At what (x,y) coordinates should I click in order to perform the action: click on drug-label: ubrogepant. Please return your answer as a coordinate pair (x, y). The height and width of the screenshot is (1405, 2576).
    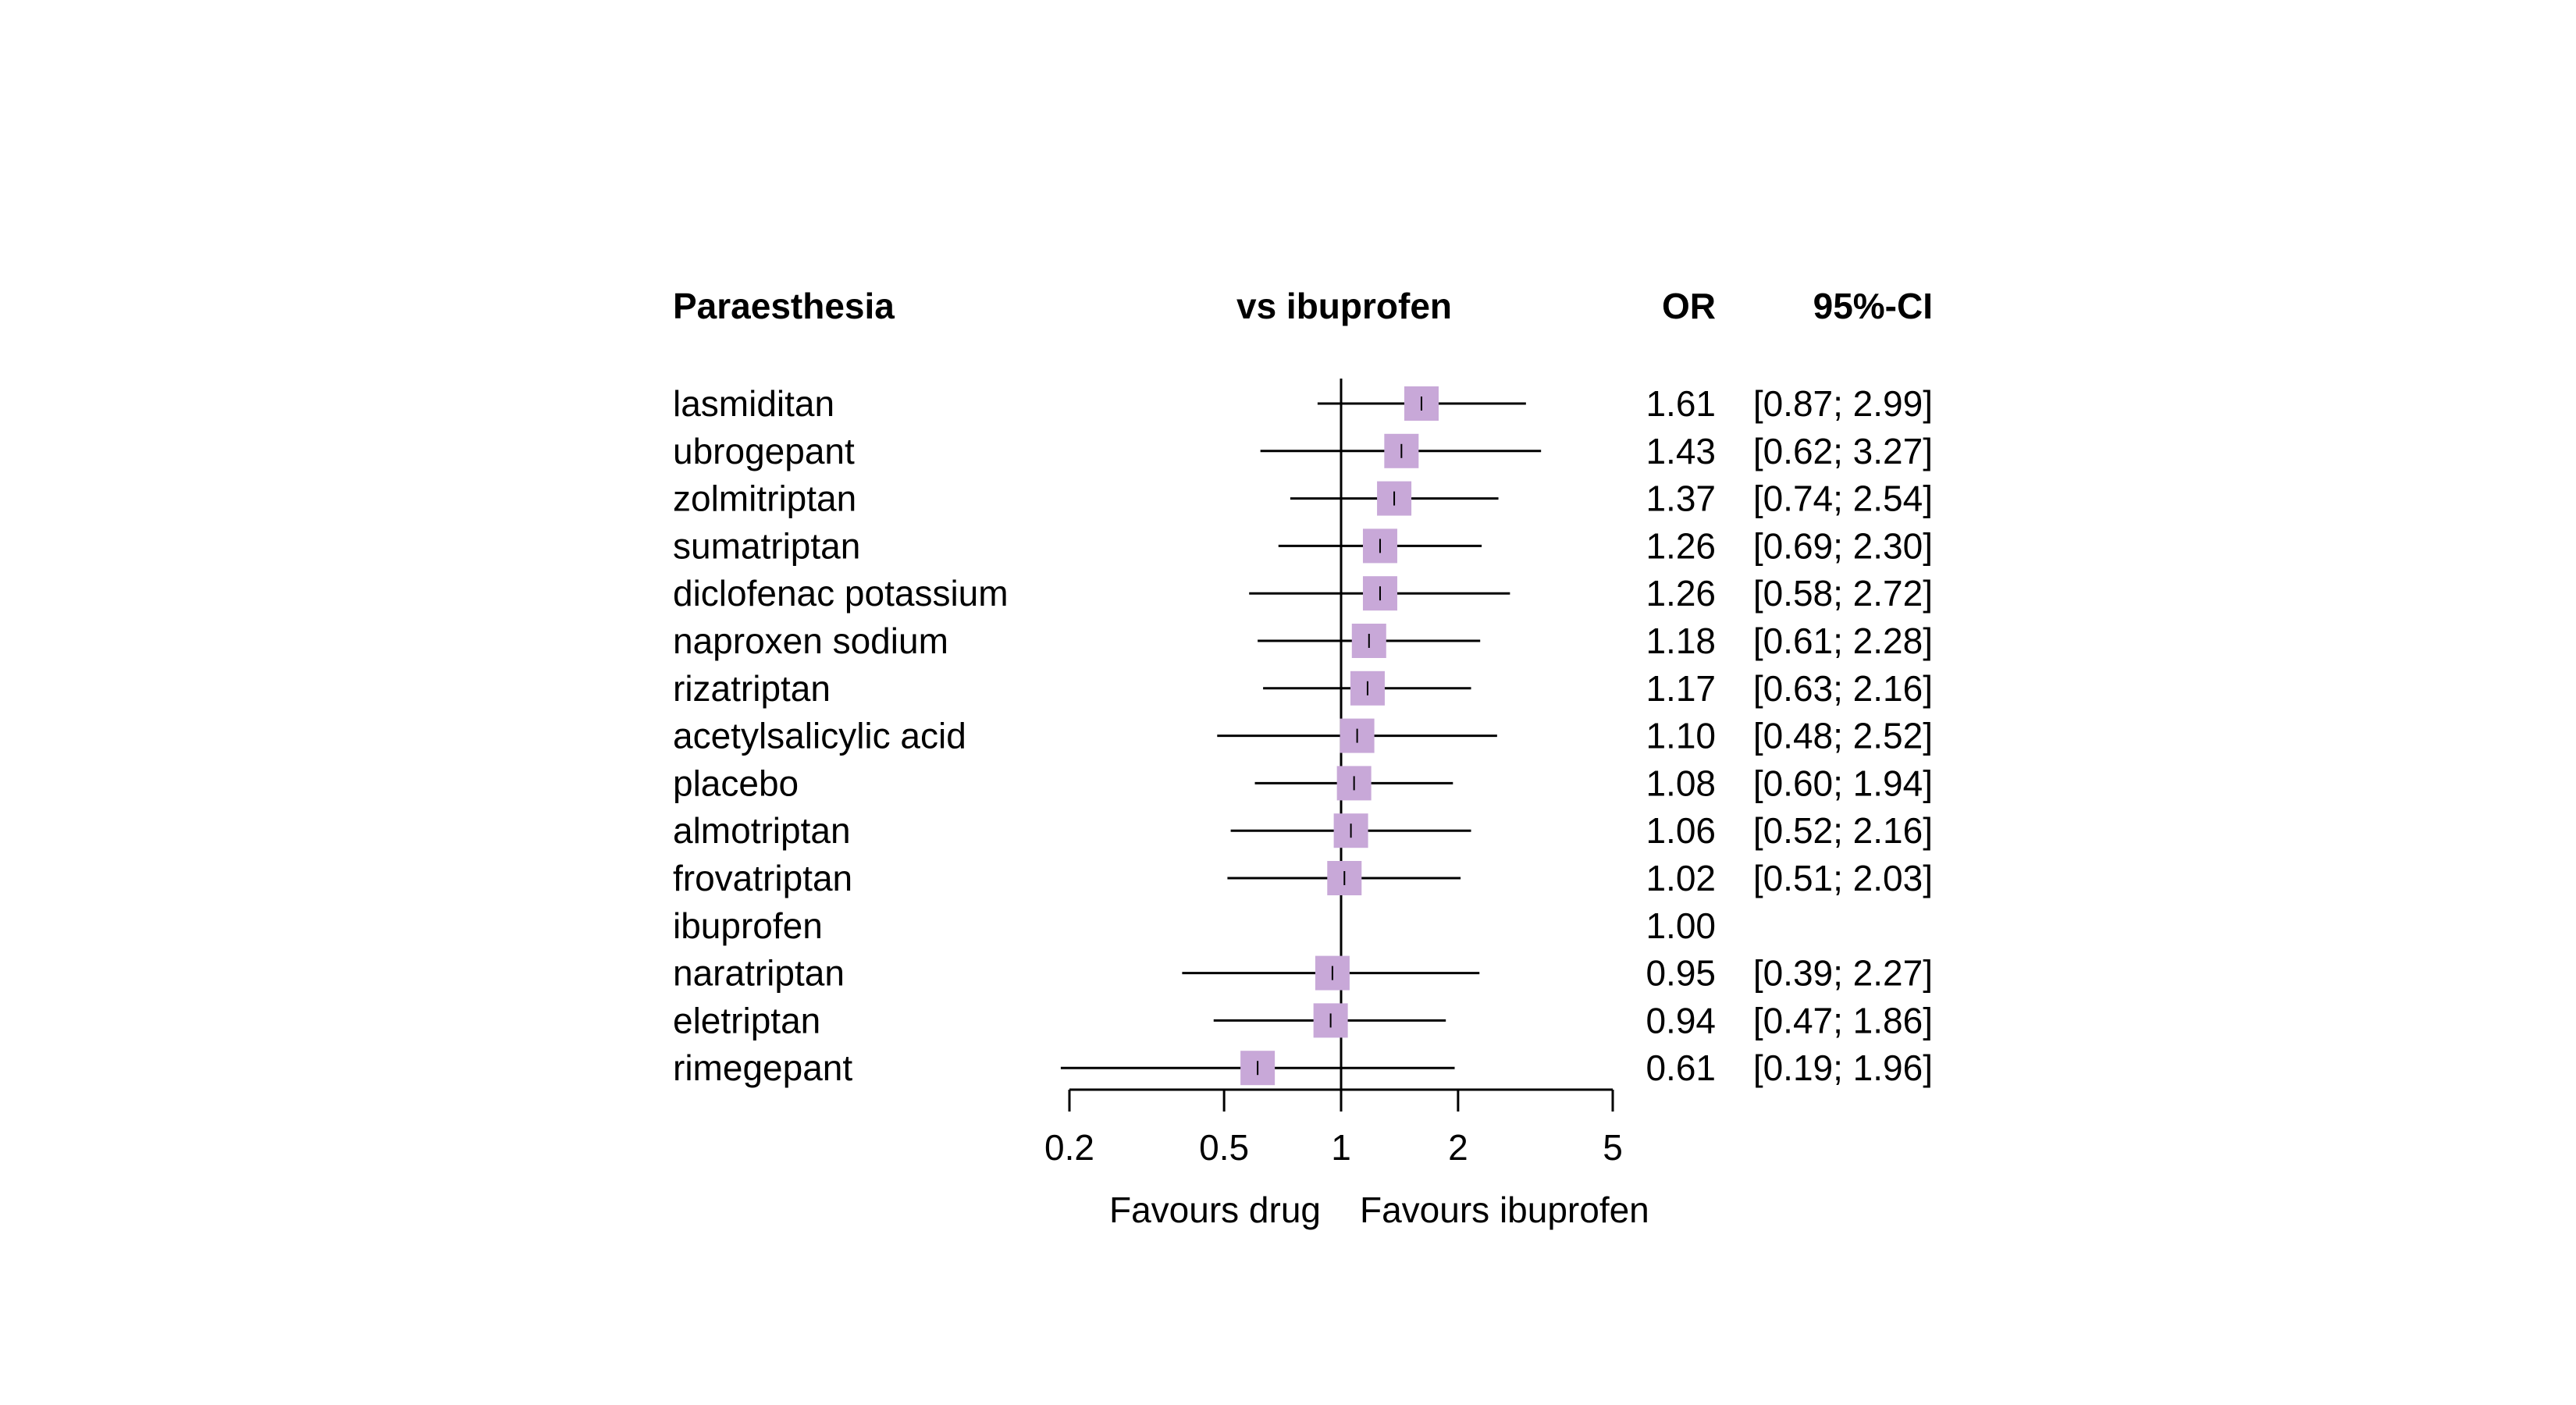
    Looking at the image, I should click on (764, 451).